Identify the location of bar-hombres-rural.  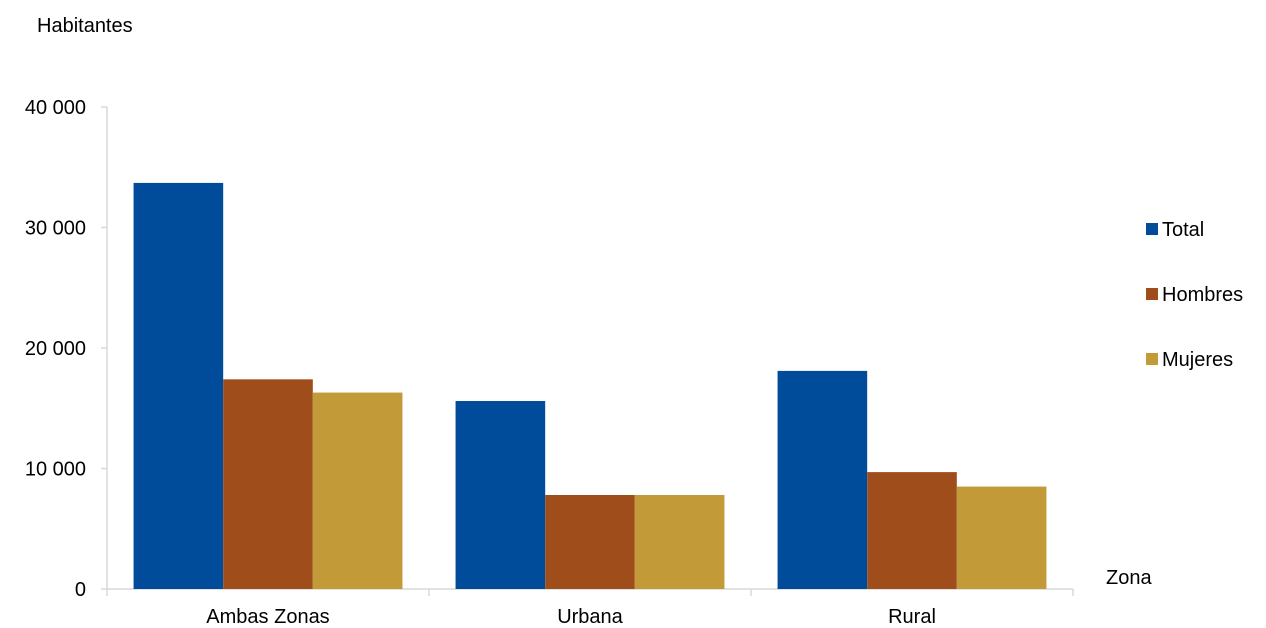
(912, 530).